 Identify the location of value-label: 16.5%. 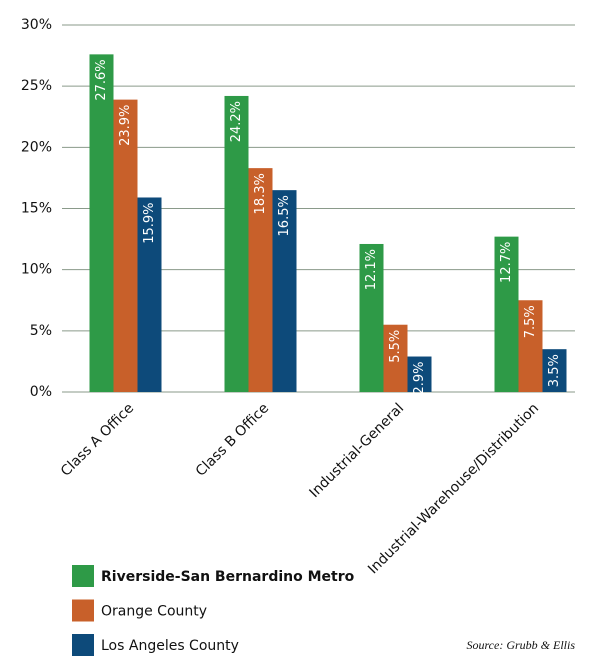
(284, 215).